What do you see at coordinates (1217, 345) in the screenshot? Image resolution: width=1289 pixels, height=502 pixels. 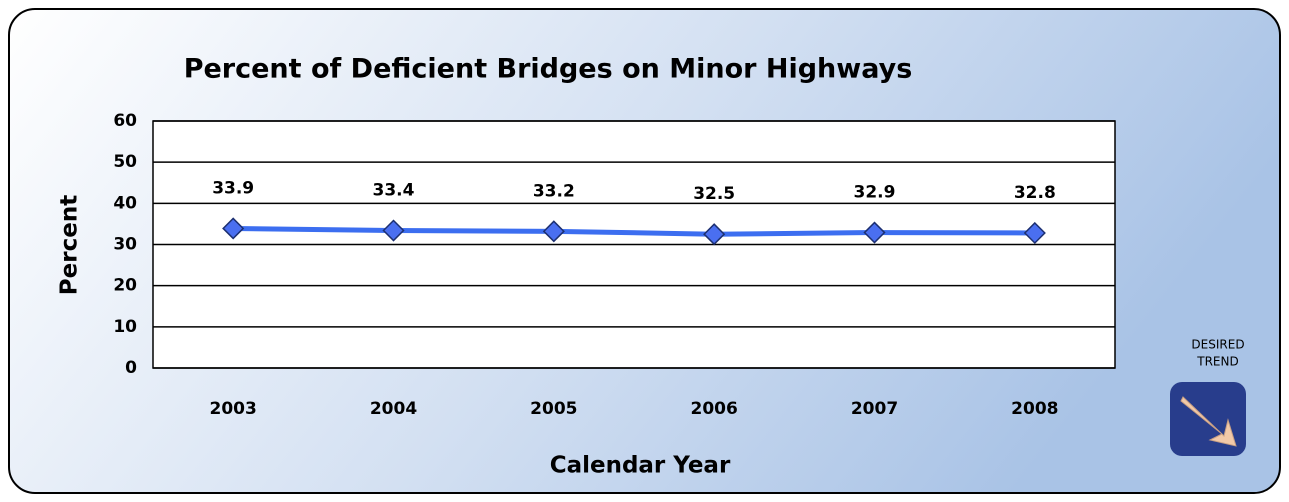 I see `annotation: DESIRED` at bounding box center [1217, 345].